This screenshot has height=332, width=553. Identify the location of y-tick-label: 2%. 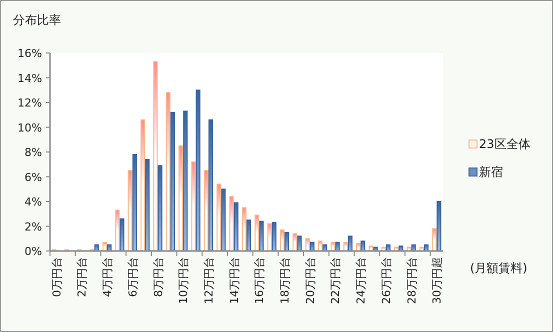
(33, 227).